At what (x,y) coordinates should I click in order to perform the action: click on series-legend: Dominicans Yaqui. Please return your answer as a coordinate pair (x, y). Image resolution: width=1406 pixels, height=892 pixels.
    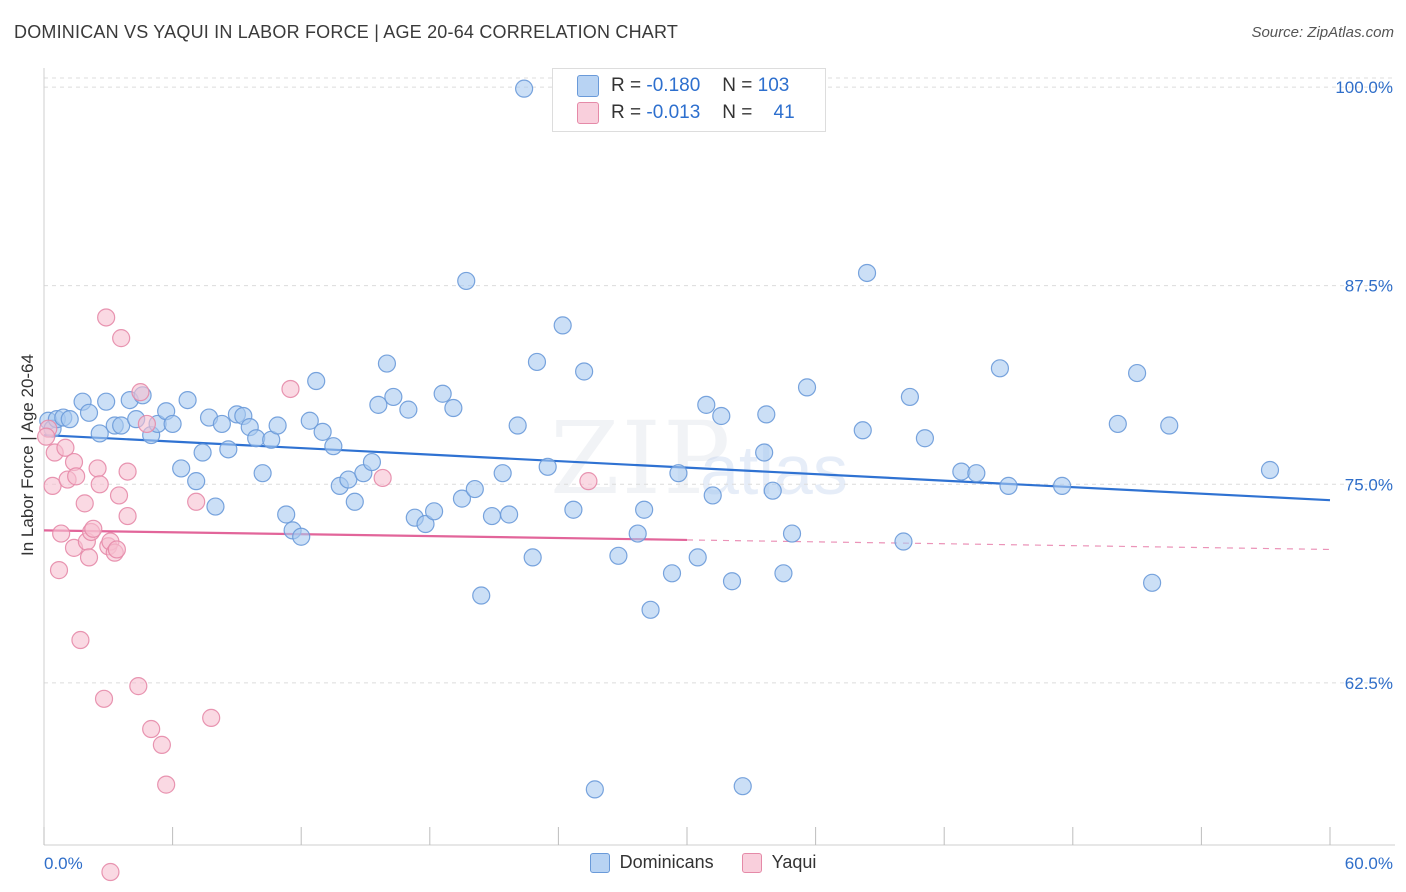
    Looking at the image, I should click on (703, 862).